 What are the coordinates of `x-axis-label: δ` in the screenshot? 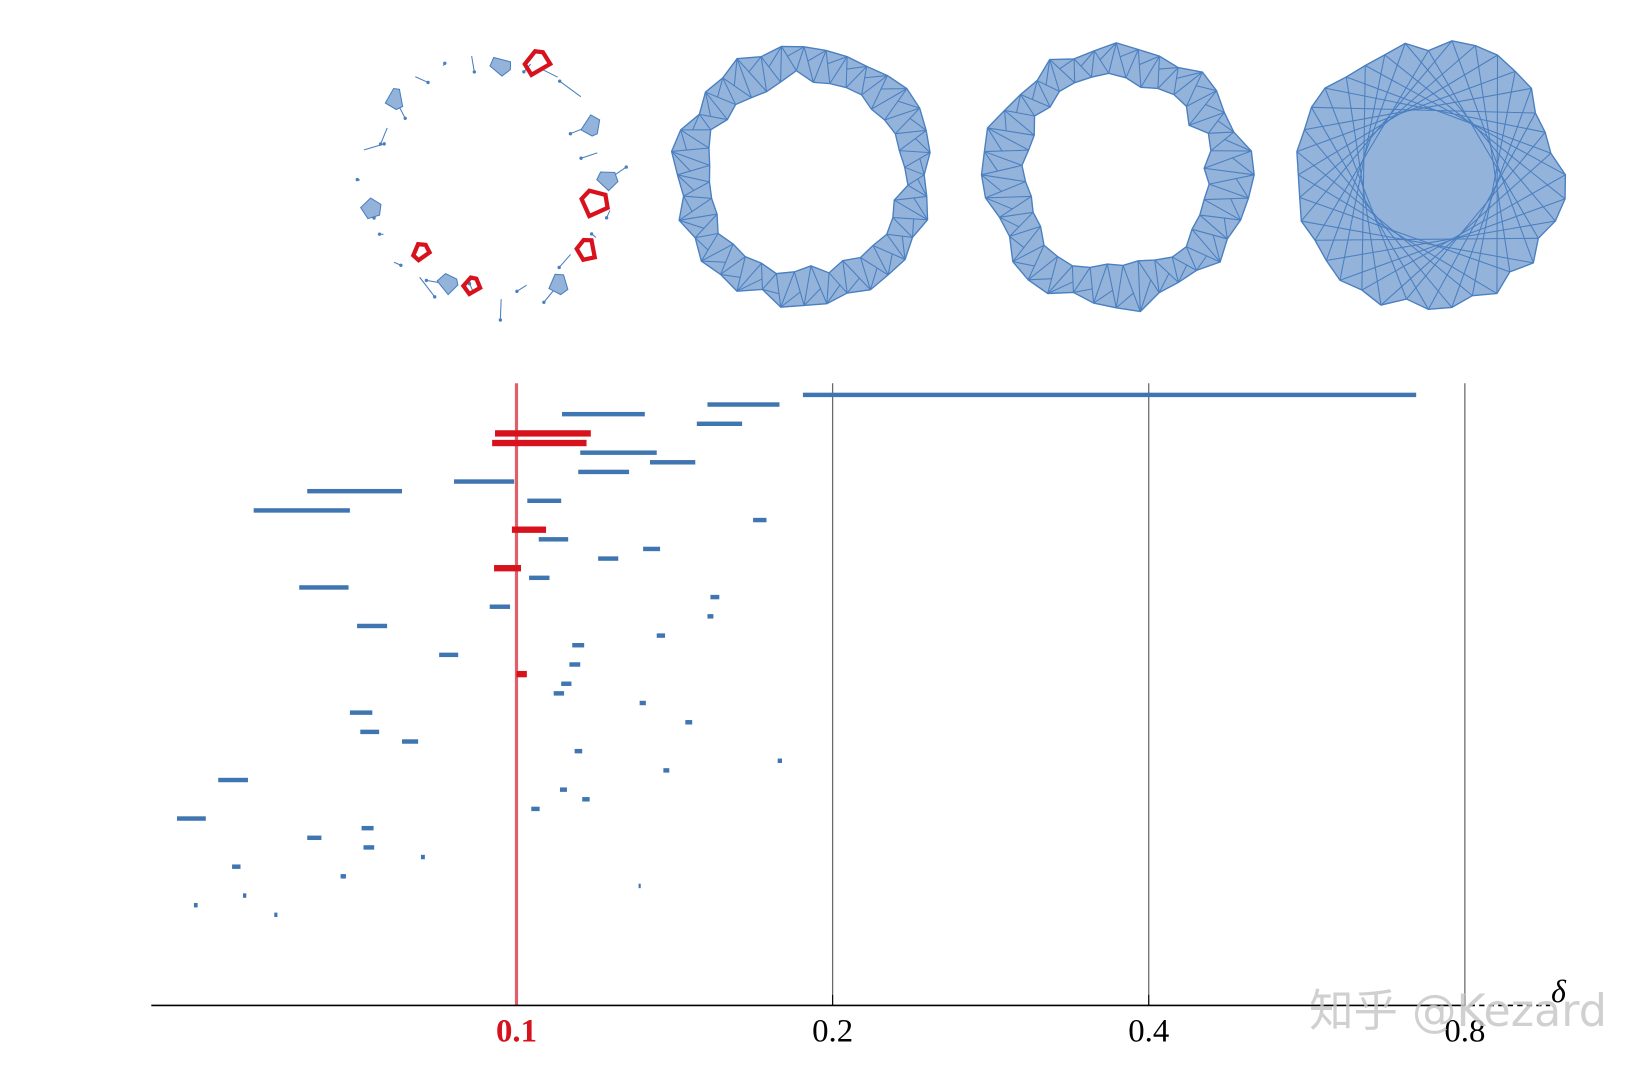 It's located at (1559, 991).